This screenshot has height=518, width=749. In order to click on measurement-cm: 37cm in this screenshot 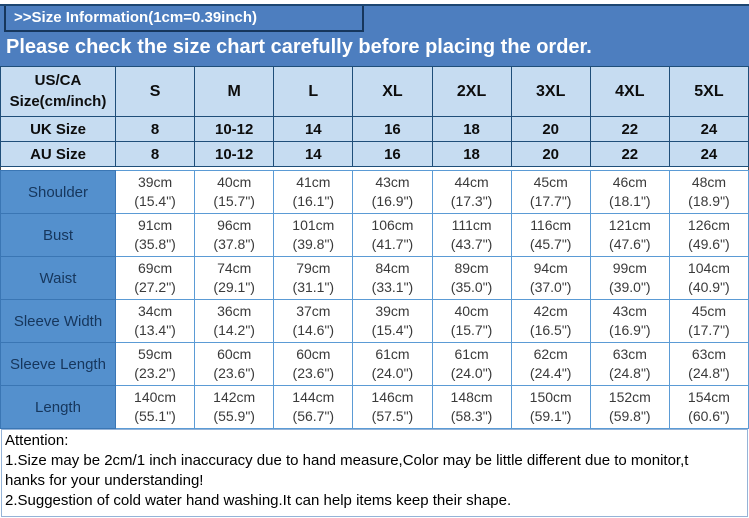, I will do `click(313, 311)`.